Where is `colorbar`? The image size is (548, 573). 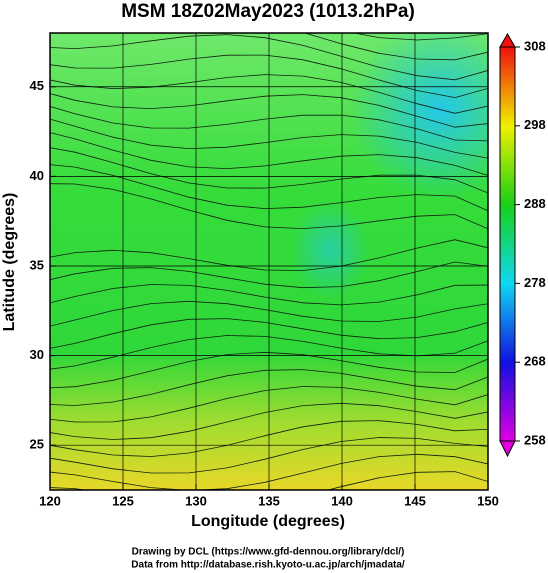 colorbar is located at coordinates (507, 244).